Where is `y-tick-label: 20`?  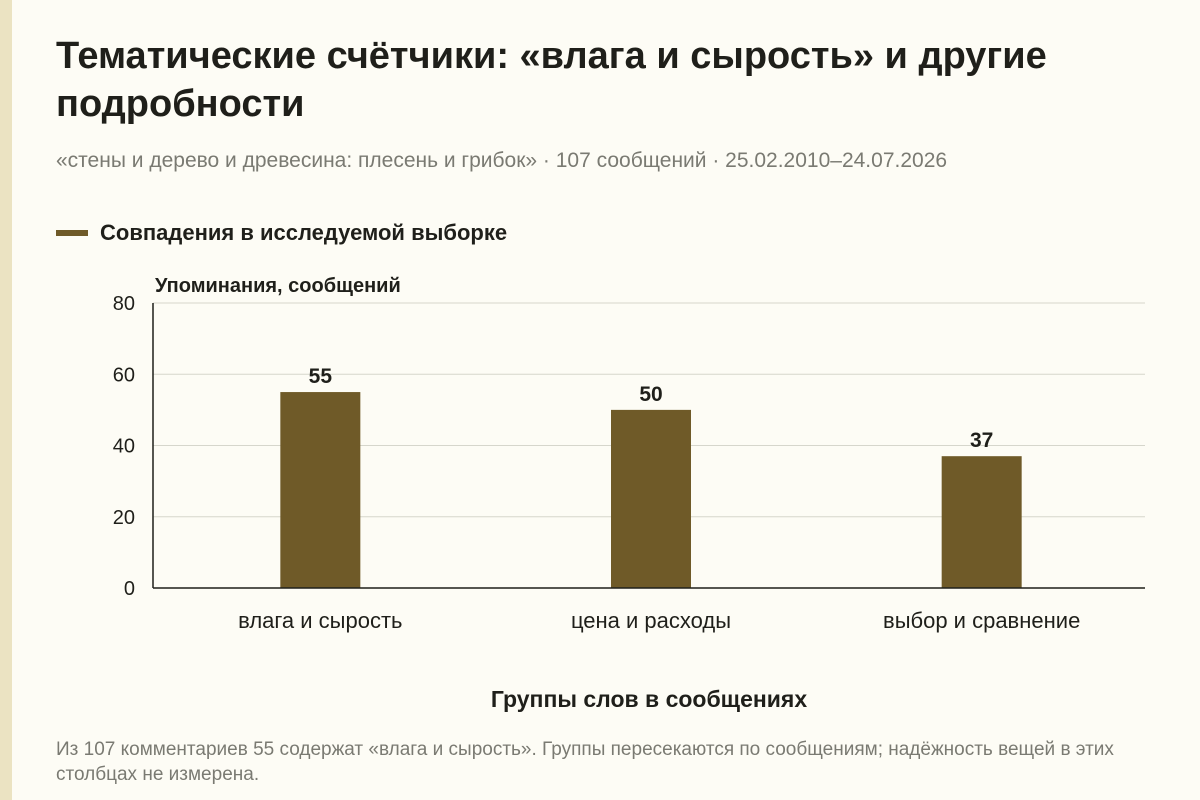
y-tick-label: 20 is located at coordinates (124, 518).